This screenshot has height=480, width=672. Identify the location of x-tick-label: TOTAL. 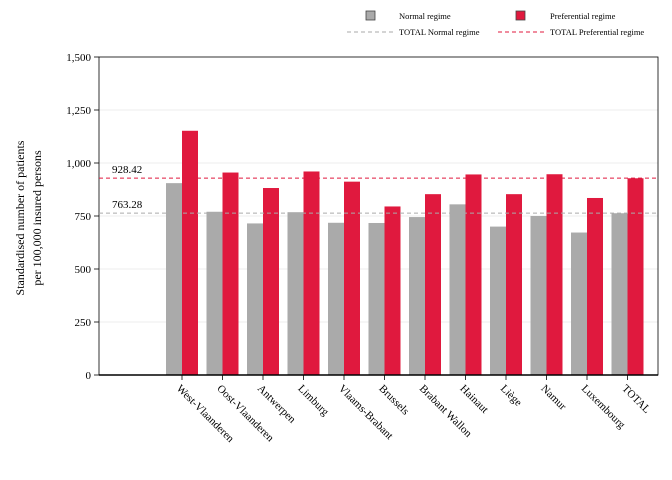
(635, 399).